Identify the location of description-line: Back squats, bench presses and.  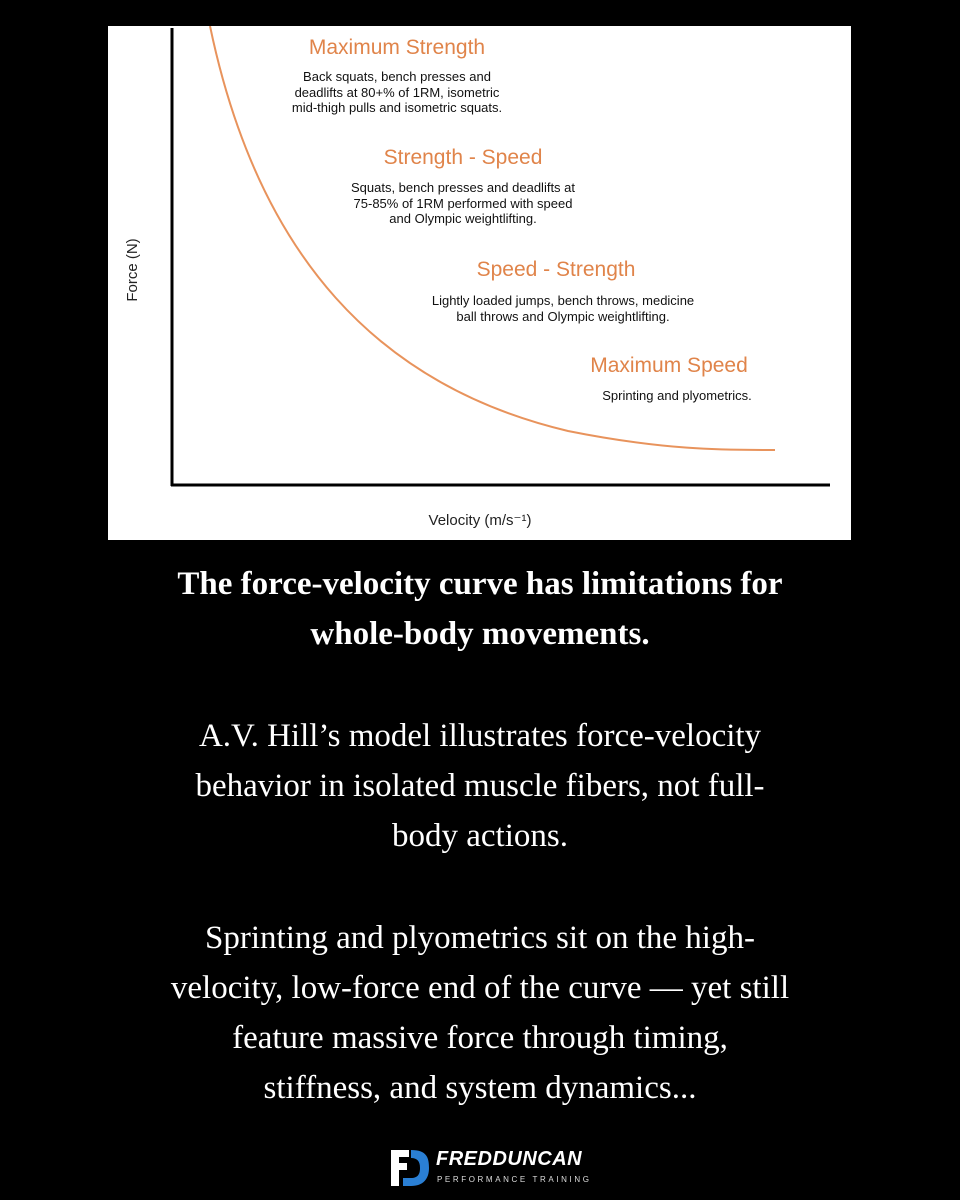
(397, 76).